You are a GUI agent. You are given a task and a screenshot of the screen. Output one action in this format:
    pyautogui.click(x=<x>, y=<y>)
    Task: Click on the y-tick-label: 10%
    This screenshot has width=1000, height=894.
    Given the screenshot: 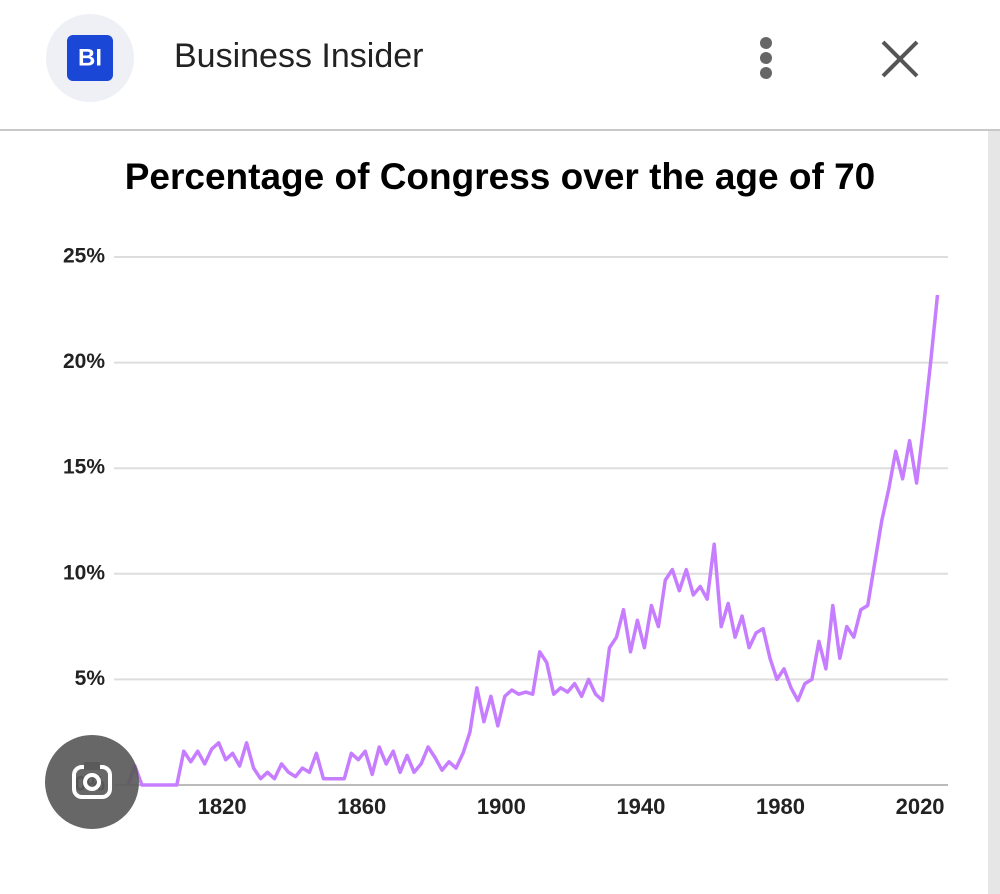 What is the action you would take?
    pyautogui.click(x=84, y=572)
    